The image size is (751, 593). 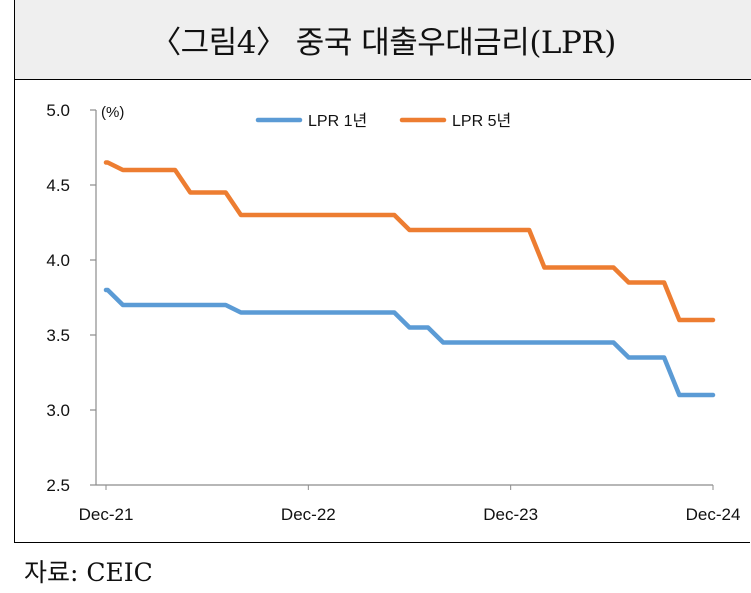 I want to click on y-tick-label: 5.0, so click(x=58, y=110).